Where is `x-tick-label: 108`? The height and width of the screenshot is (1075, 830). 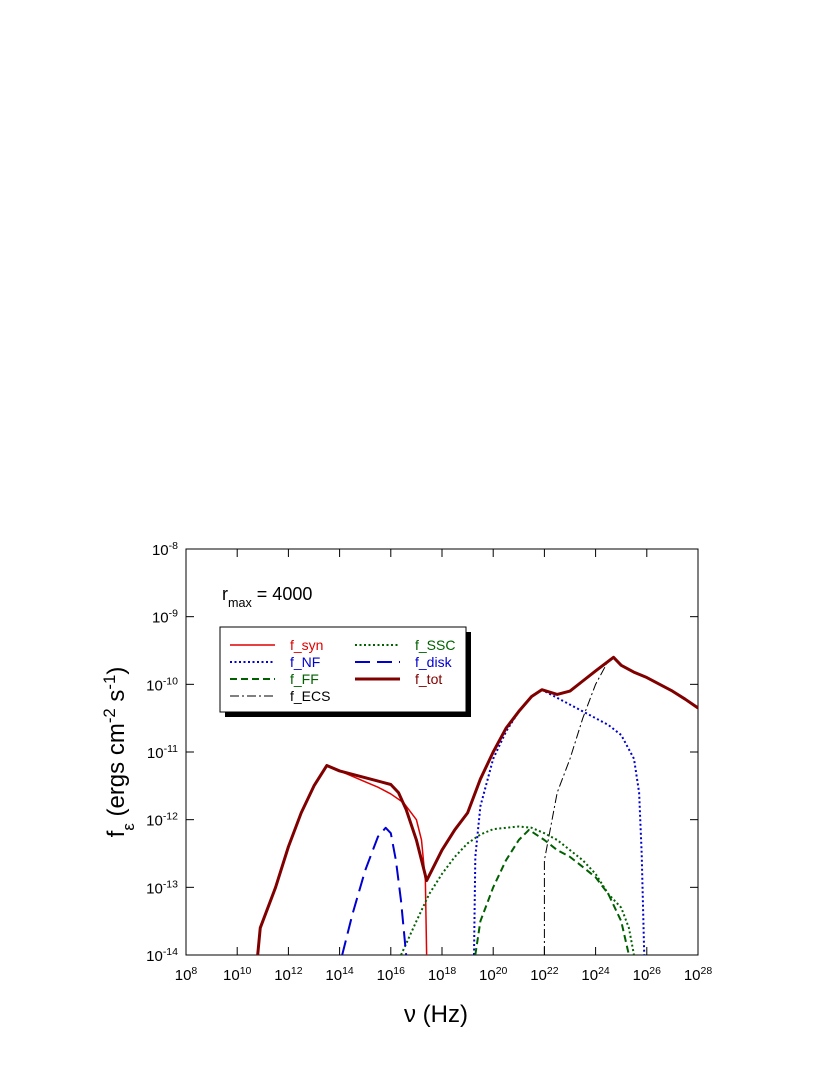
x-tick-label: 108 is located at coordinates (186, 974).